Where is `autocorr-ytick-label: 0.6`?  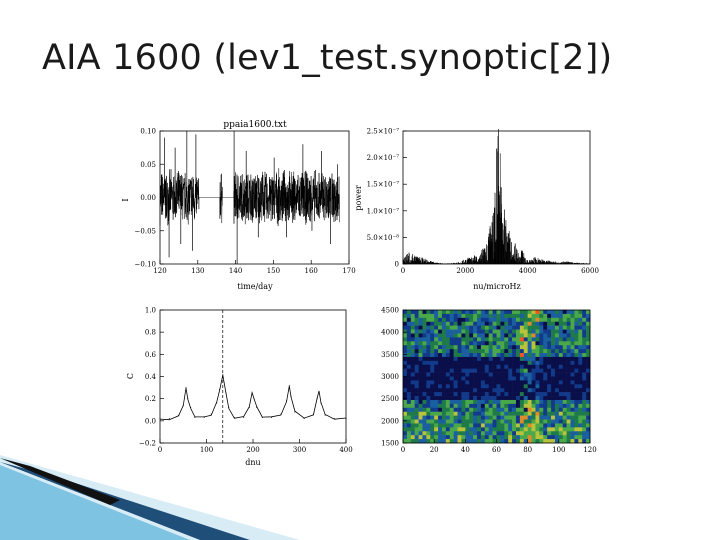
autocorr-ytick-label: 0.6 is located at coordinates (151, 355).